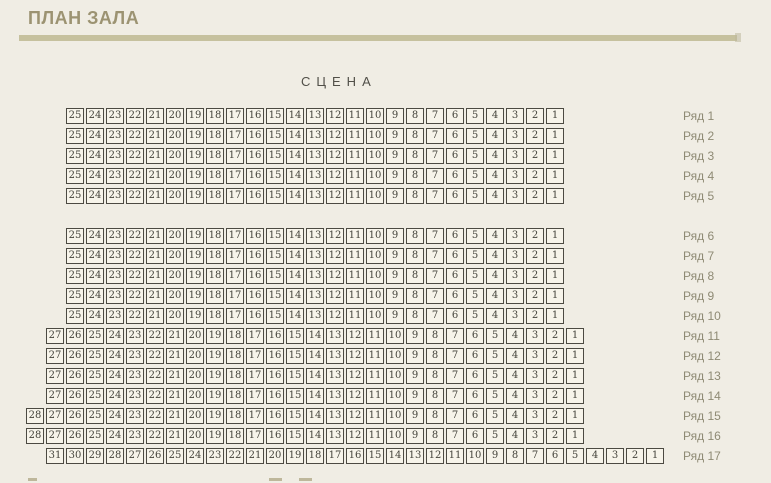 The width and height of the screenshot is (771, 483). What do you see at coordinates (55, 416) in the screenshot?
I see `seat: 27` at bounding box center [55, 416].